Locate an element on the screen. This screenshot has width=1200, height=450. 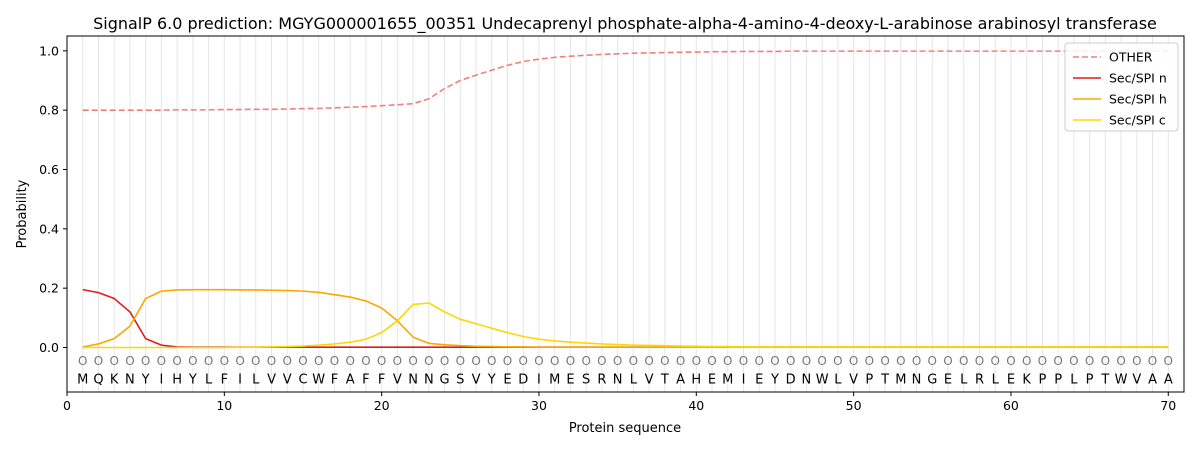
residue-label: Q is located at coordinates (98, 380).